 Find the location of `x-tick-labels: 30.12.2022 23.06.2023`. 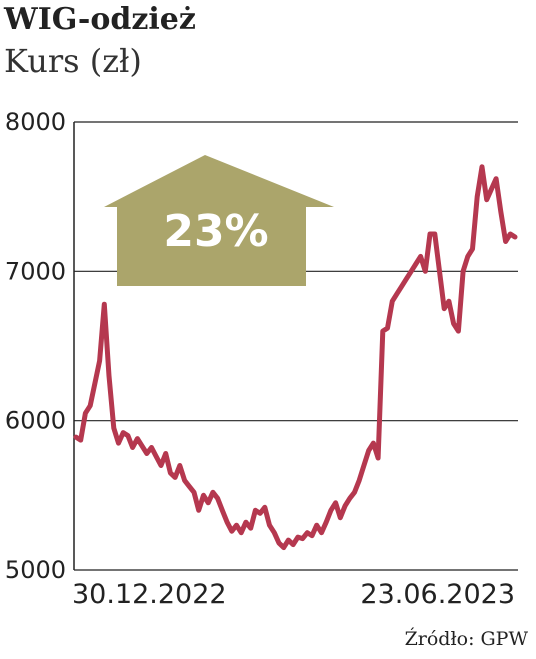

x-tick-labels: 30.12.2022 23.06.2023 is located at coordinates (293, 594).